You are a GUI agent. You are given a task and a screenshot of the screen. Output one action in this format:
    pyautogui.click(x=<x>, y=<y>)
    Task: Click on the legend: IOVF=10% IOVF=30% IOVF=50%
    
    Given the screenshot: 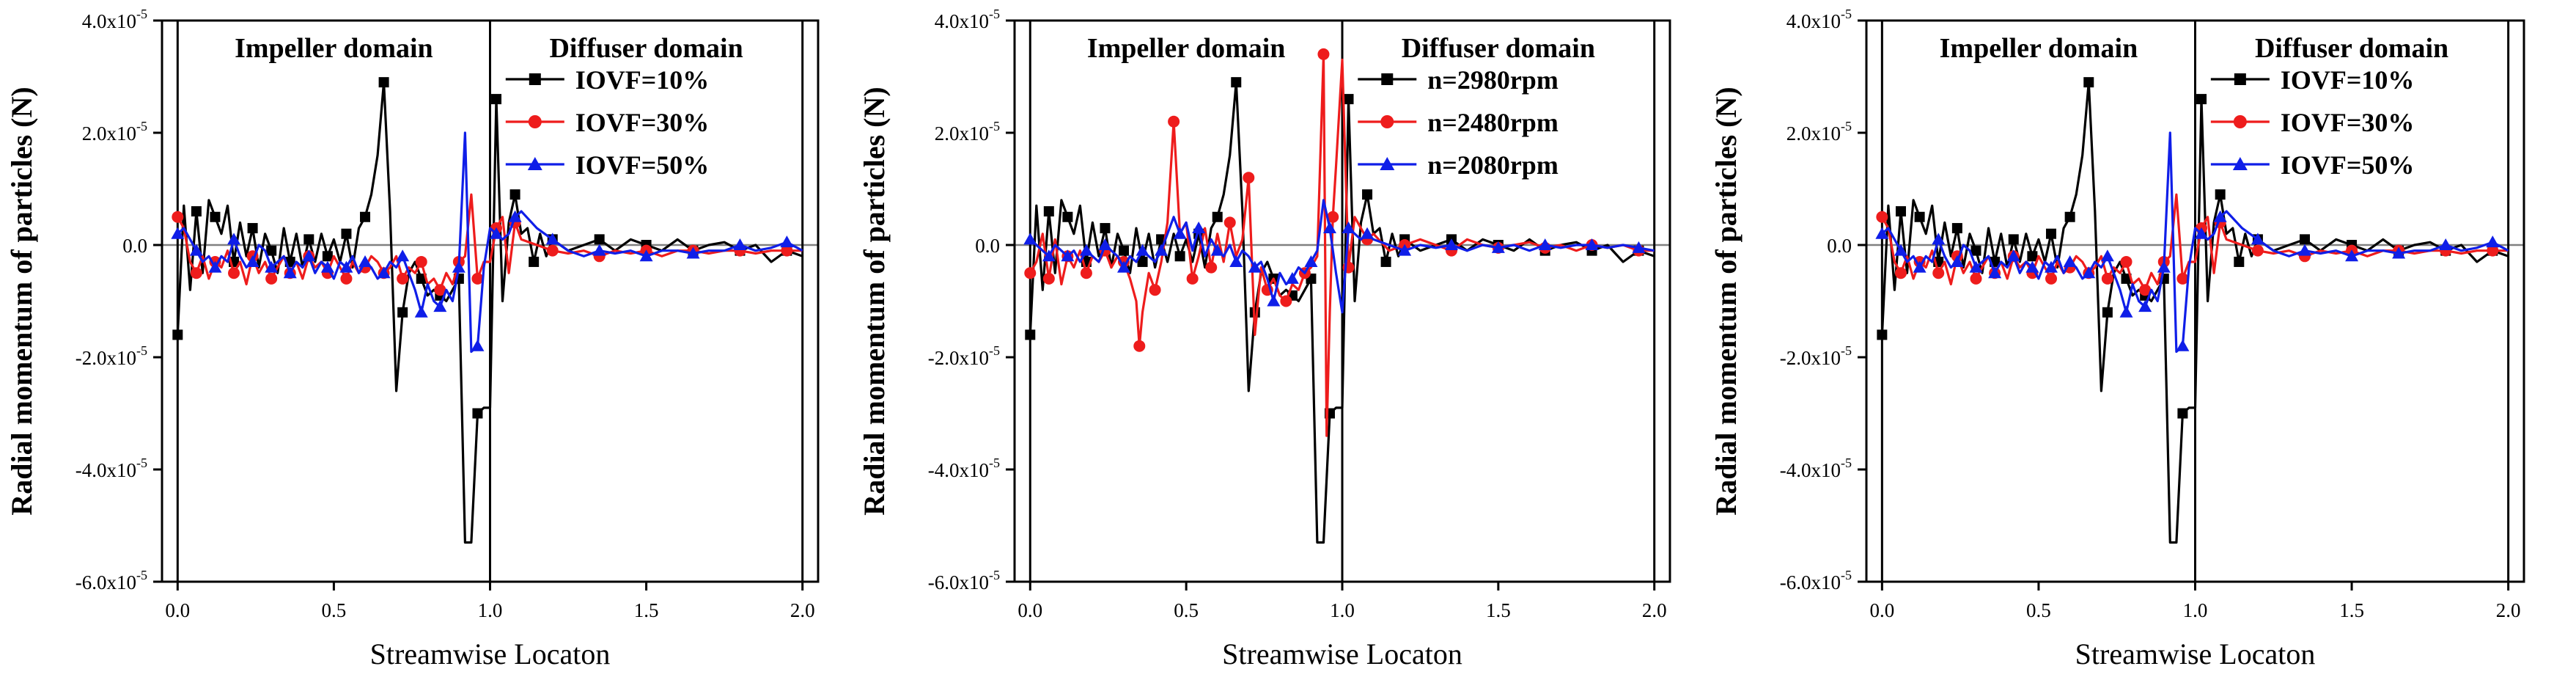 What is the action you would take?
    pyautogui.click(x=2312, y=122)
    